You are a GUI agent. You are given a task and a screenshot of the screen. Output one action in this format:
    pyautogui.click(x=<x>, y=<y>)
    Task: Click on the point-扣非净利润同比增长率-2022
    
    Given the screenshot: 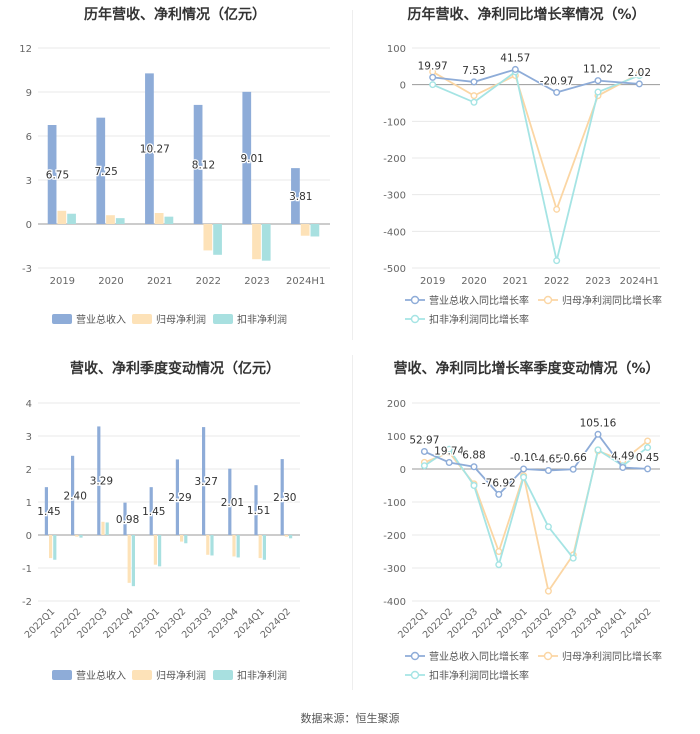 What is the action you would take?
    pyautogui.click(x=557, y=261)
    